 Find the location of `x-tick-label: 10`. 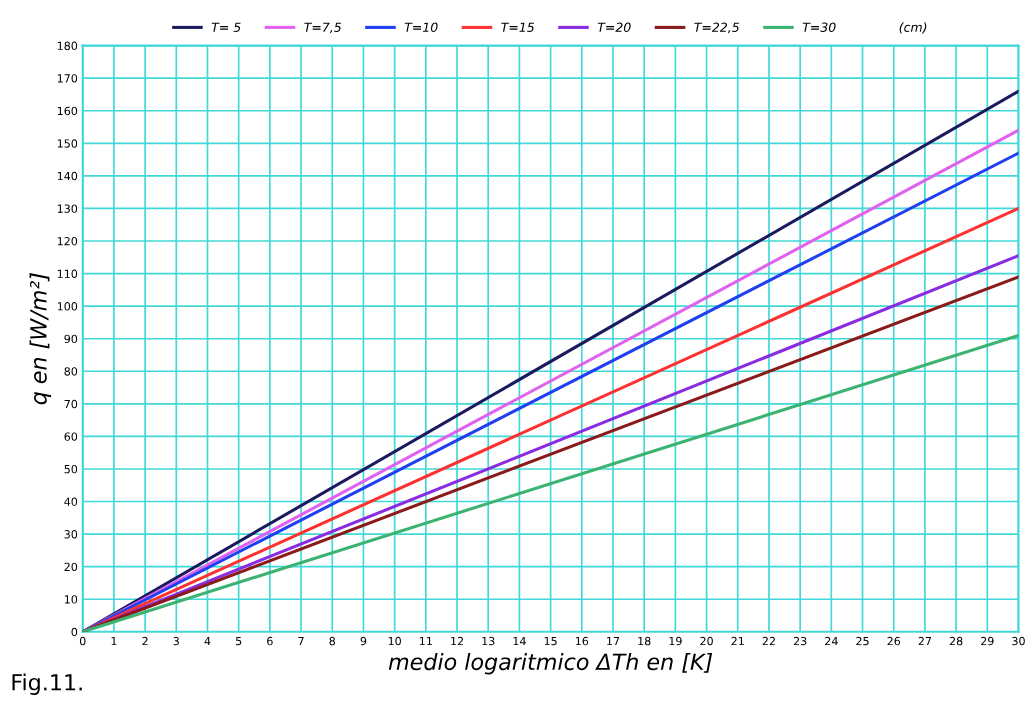

x-tick-label: 10 is located at coordinates (394, 641).